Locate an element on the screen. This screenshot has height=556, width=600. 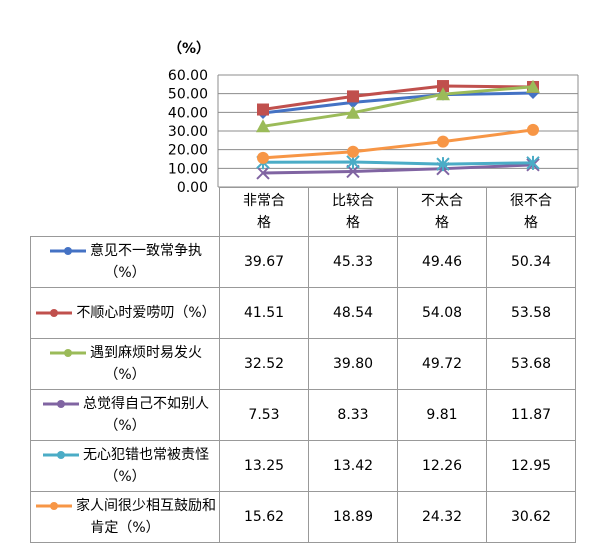
data-value-cell: 12.26 is located at coordinates (442, 466).